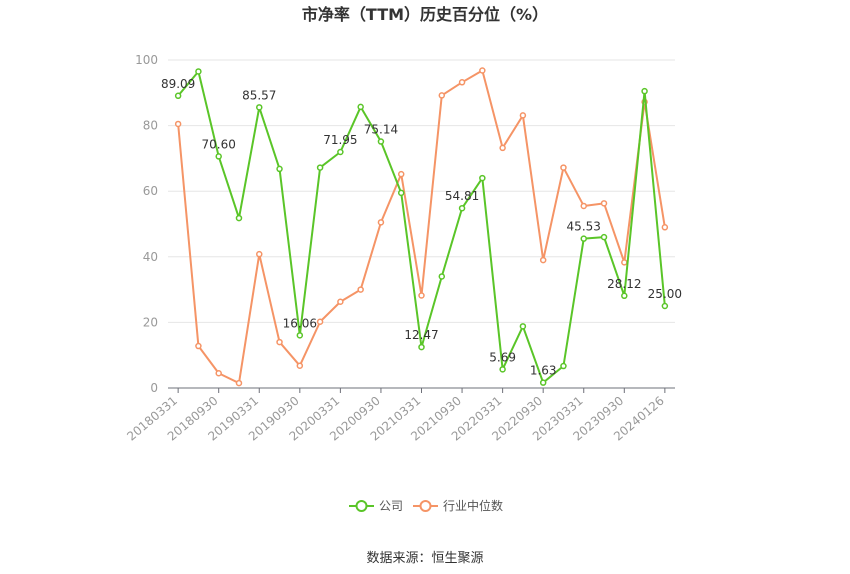 The image size is (850, 574). What do you see at coordinates (259, 95) in the screenshot?
I see `data-label: 85.57` at bounding box center [259, 95].